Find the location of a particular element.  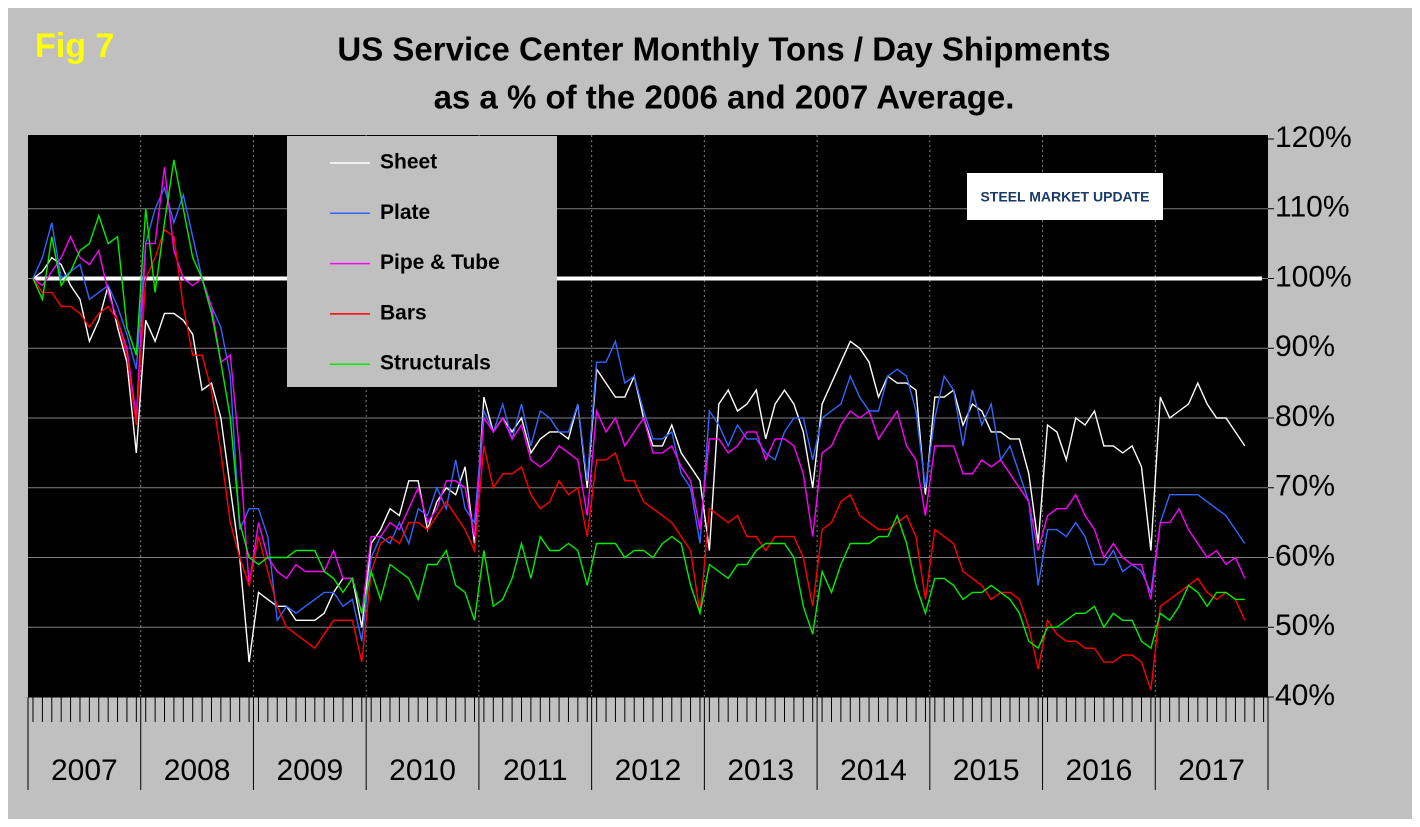

x-tick-label: 2013 is located at coordinates (760, 770).